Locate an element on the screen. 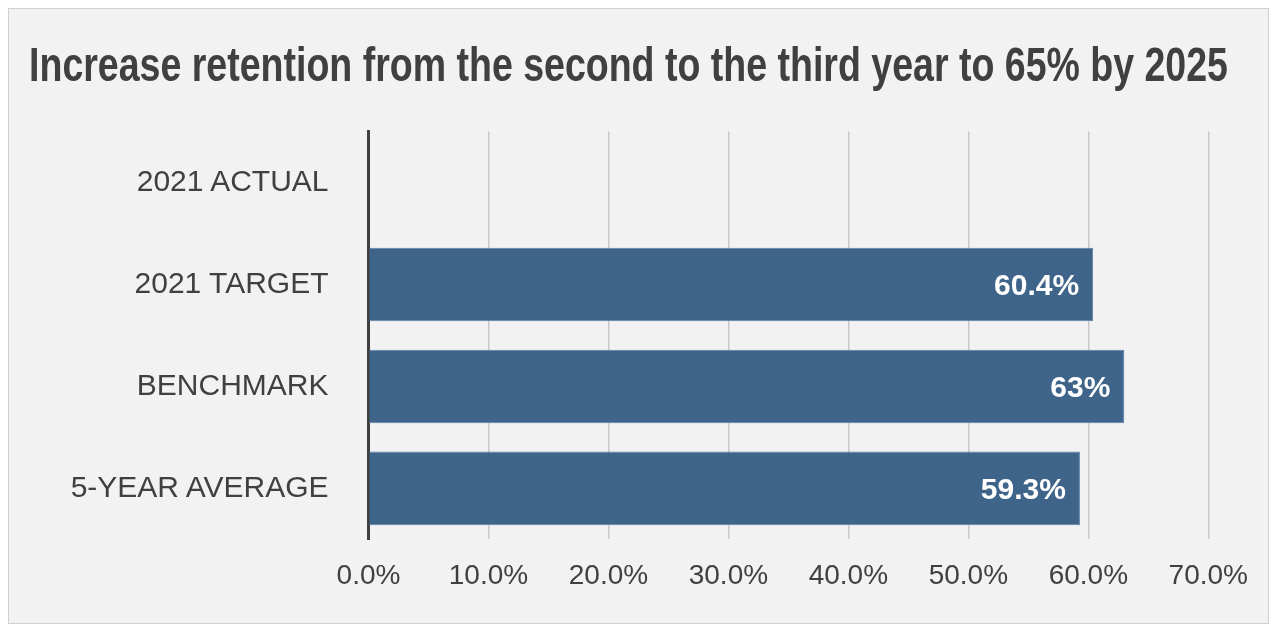 This screenshot has height=632, width=1277. data-label: 63% is located at coordinates (1080, 386).